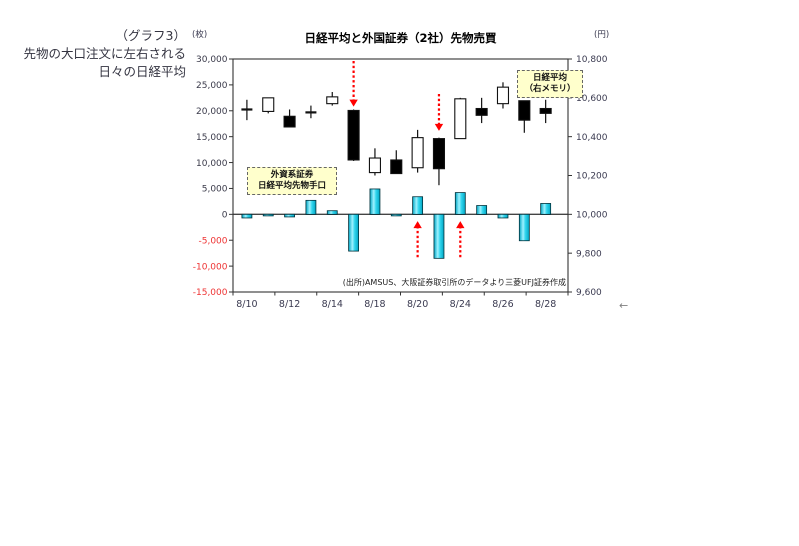  I want to click on right-axis-tick-label: 10,000, so click(592, 216).